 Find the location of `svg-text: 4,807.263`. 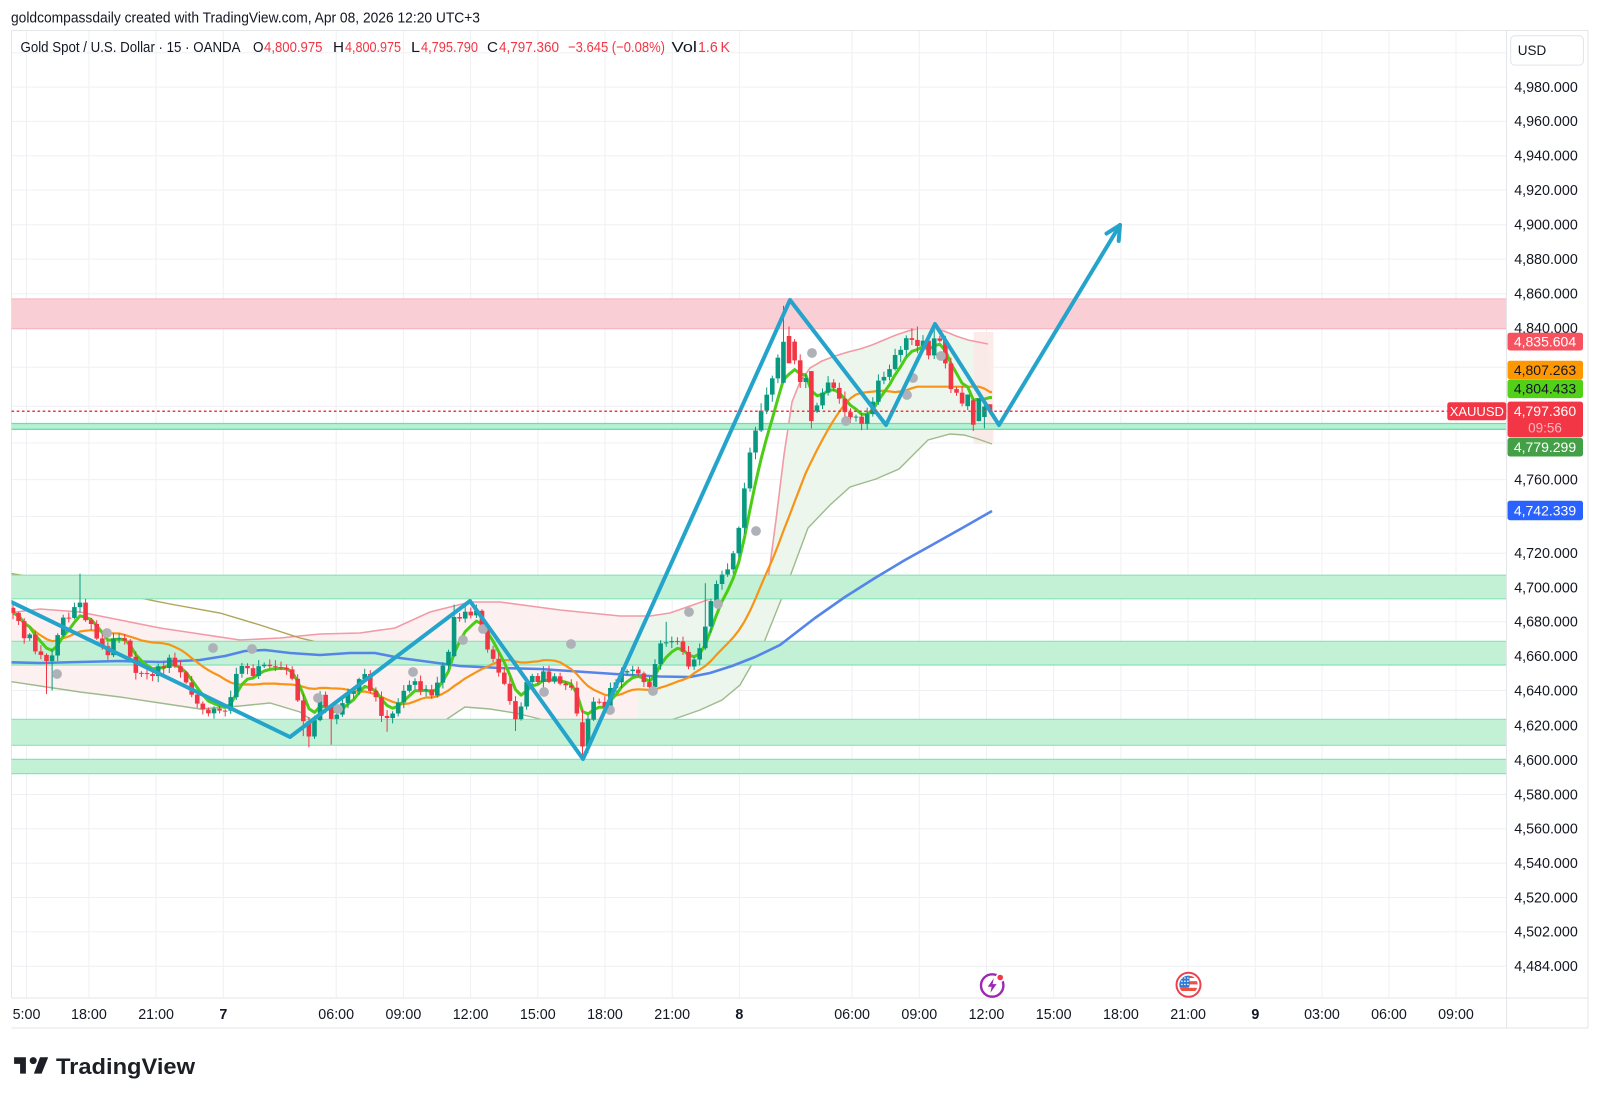

svg-text: 4,807.263 is located at coordinates (1545, 370).